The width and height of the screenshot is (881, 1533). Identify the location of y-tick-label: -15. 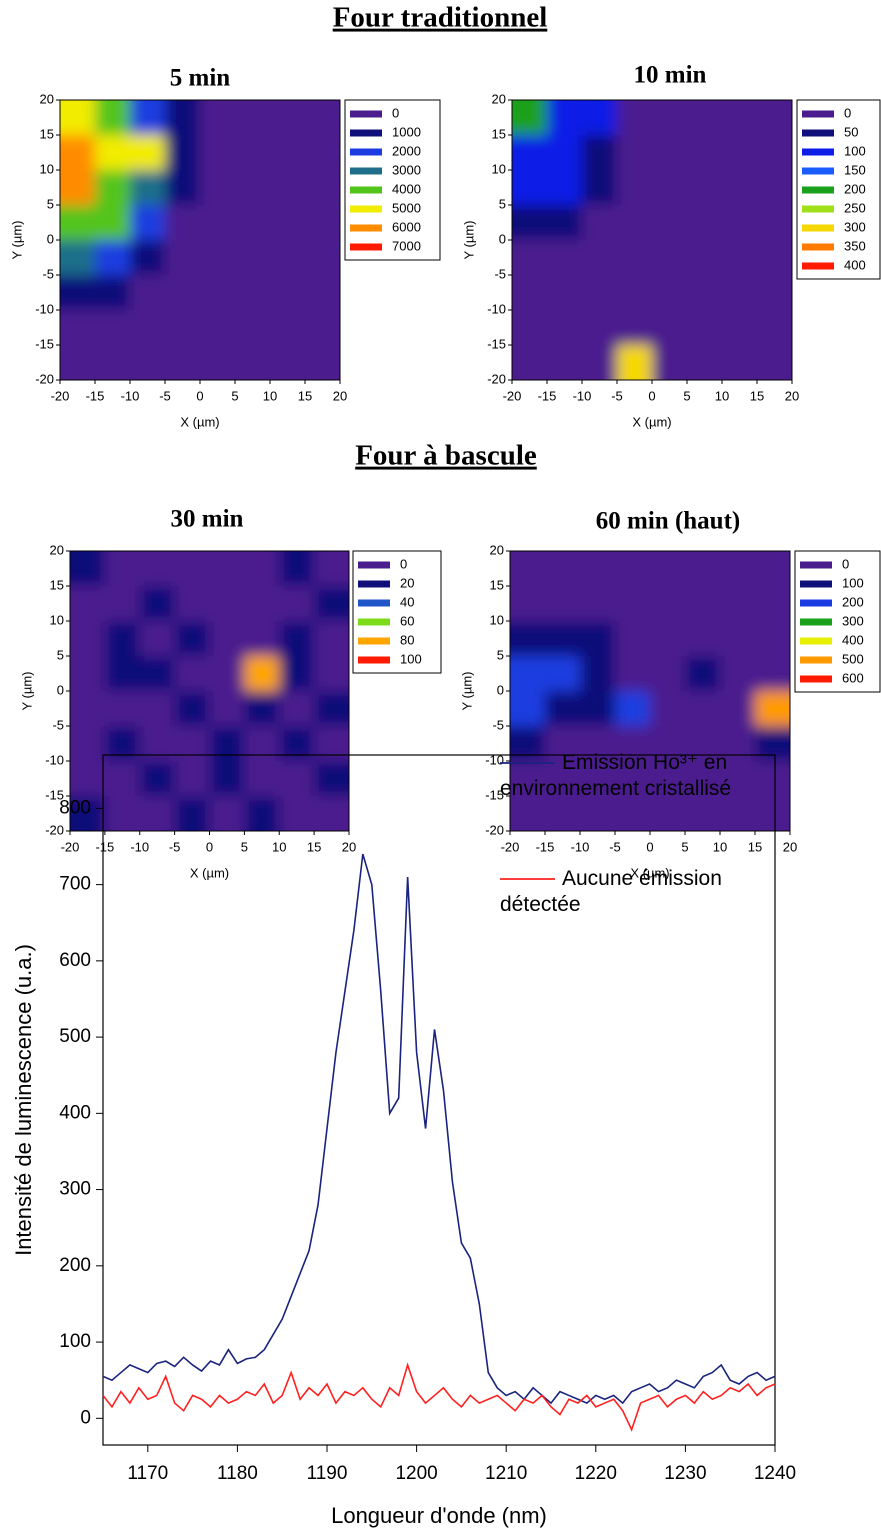
(496, 343).